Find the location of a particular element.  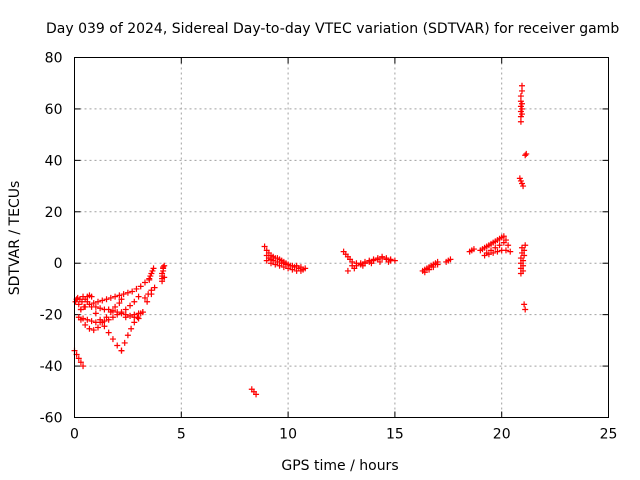

series-cluster-19-20h is located at coordinates (495, 246).